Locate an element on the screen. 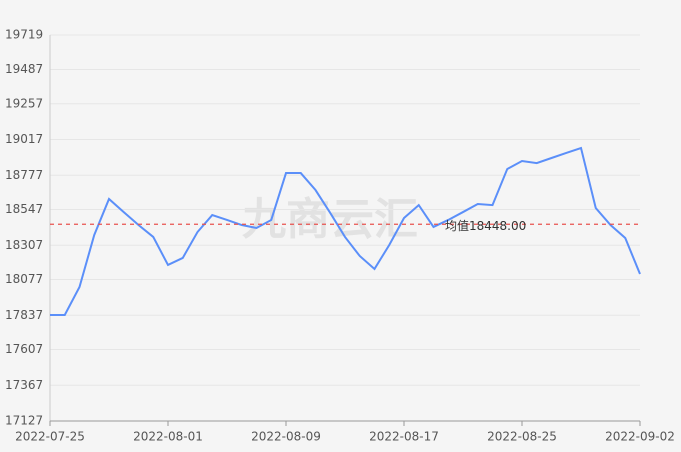  y-tick-label: 19017 is located at coordinates (24, 139).